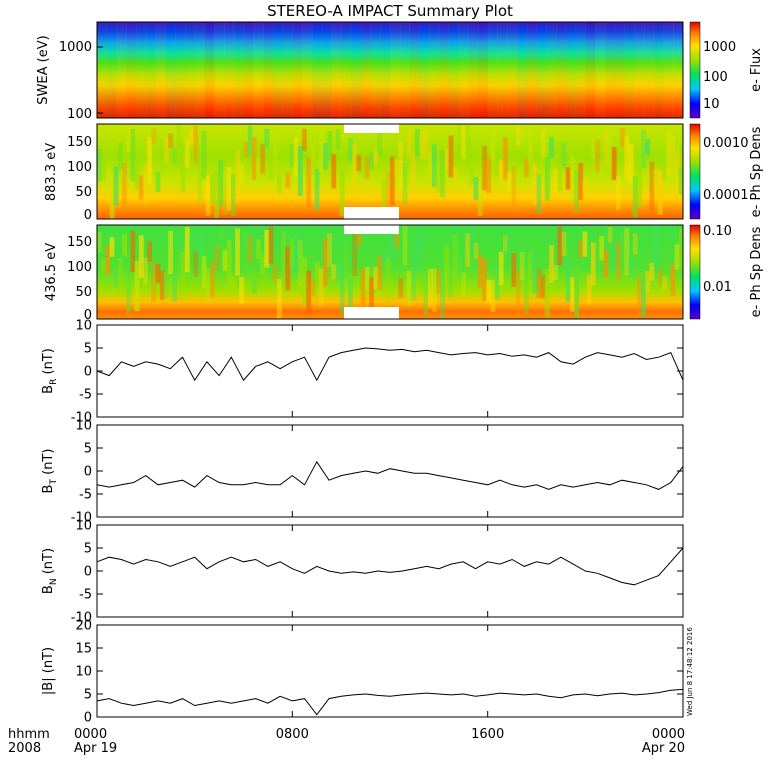 The height and width of the screenshot is (780, 780). Describe the element at coordinates (83, 626) in the screenshot. I see `y-tick-label: 20` at that location.